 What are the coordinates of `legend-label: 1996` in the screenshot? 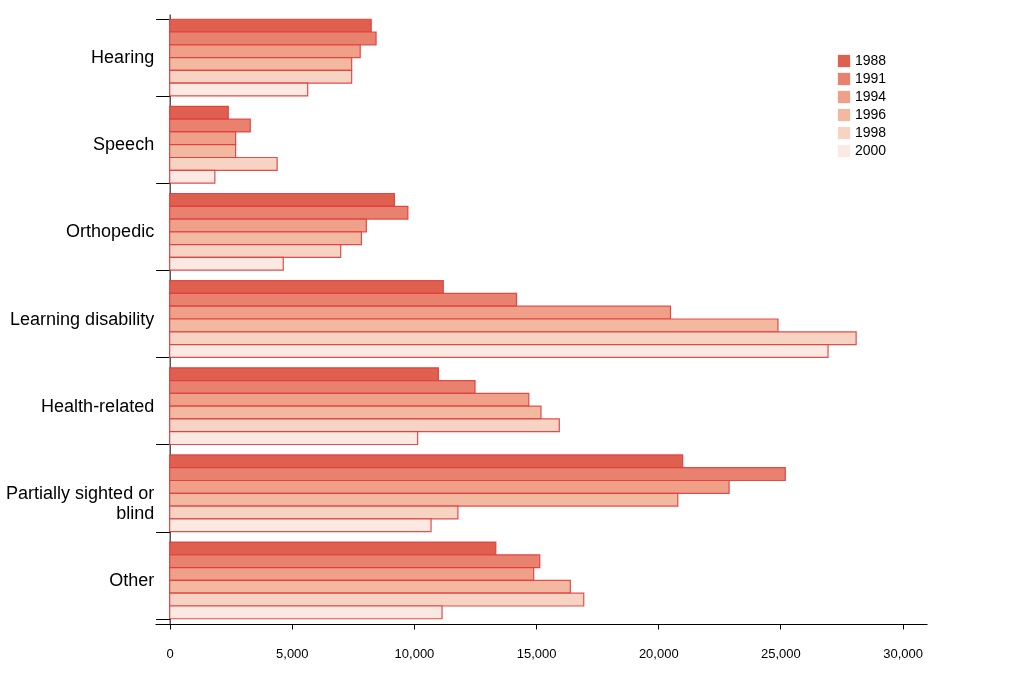 It's located at (871, 114).